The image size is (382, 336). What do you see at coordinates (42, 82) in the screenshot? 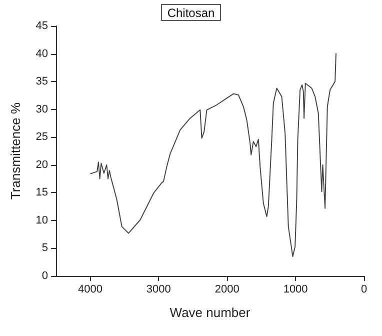
I see `y-tick-label: 35` at bounding box center [42, 82].